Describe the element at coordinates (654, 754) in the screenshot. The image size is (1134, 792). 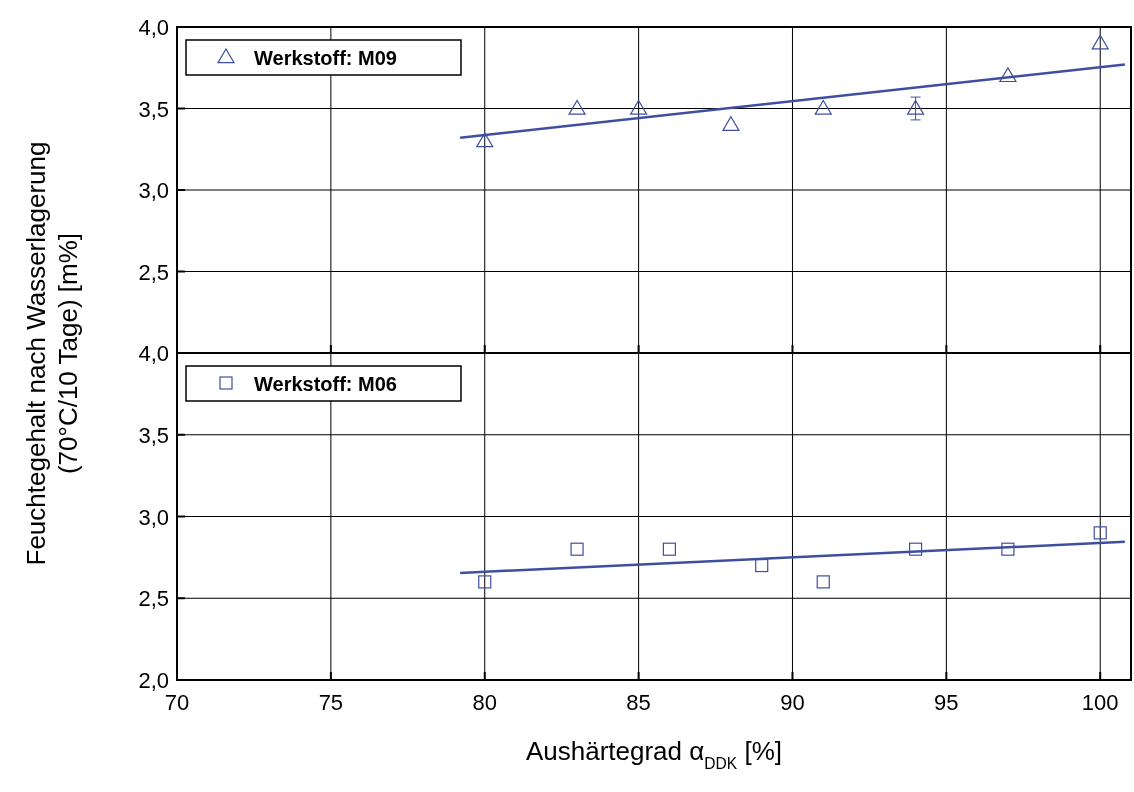
I see `x-axis-title: Aushärtegrad α$_{DDK}$ [%]` at that location.